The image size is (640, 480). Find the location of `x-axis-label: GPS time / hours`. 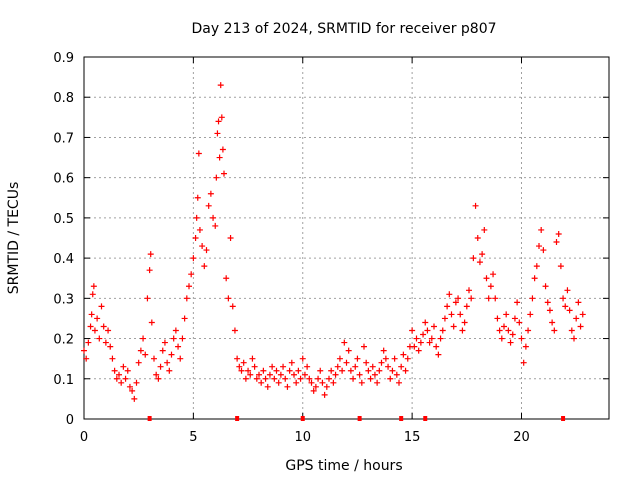

x-axis-label: GPS time / hours is located at coordinates (343, 466).